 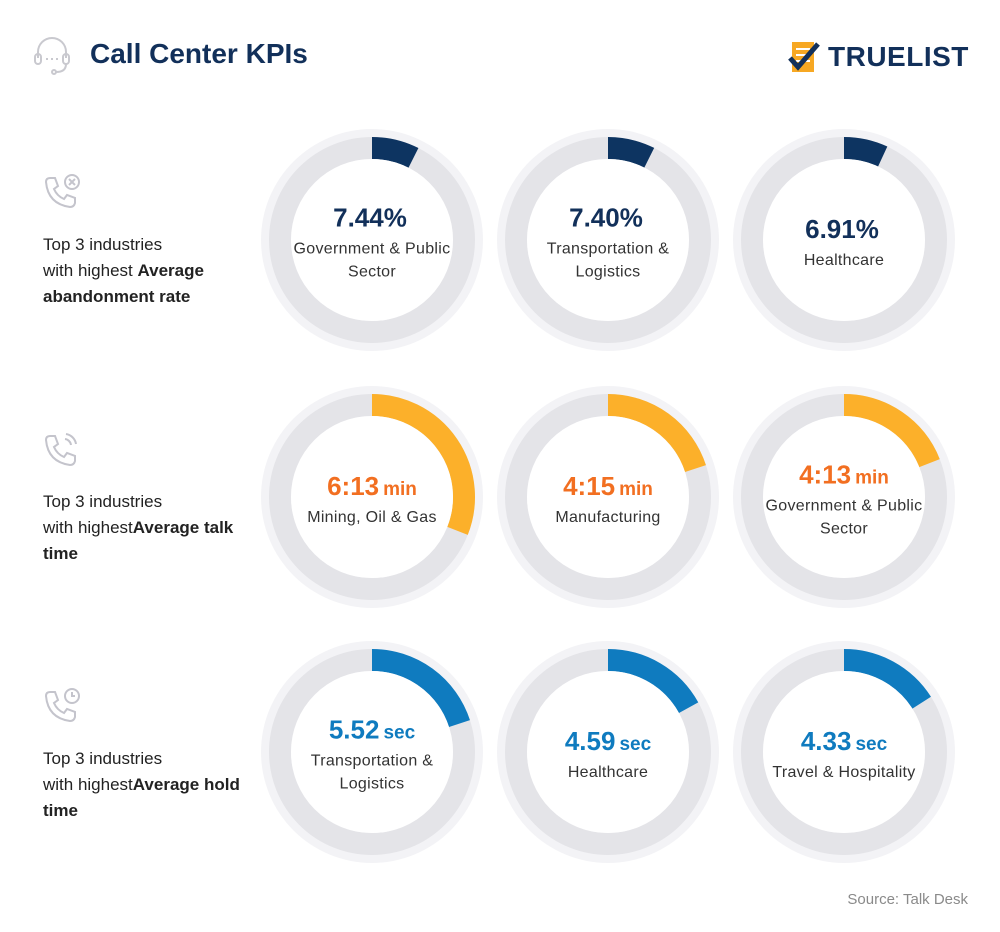 What do you see at coordinates (842, 229) in the screenshot?
I see `kpi-value: 6.91%` at bounding box center [842, 229].